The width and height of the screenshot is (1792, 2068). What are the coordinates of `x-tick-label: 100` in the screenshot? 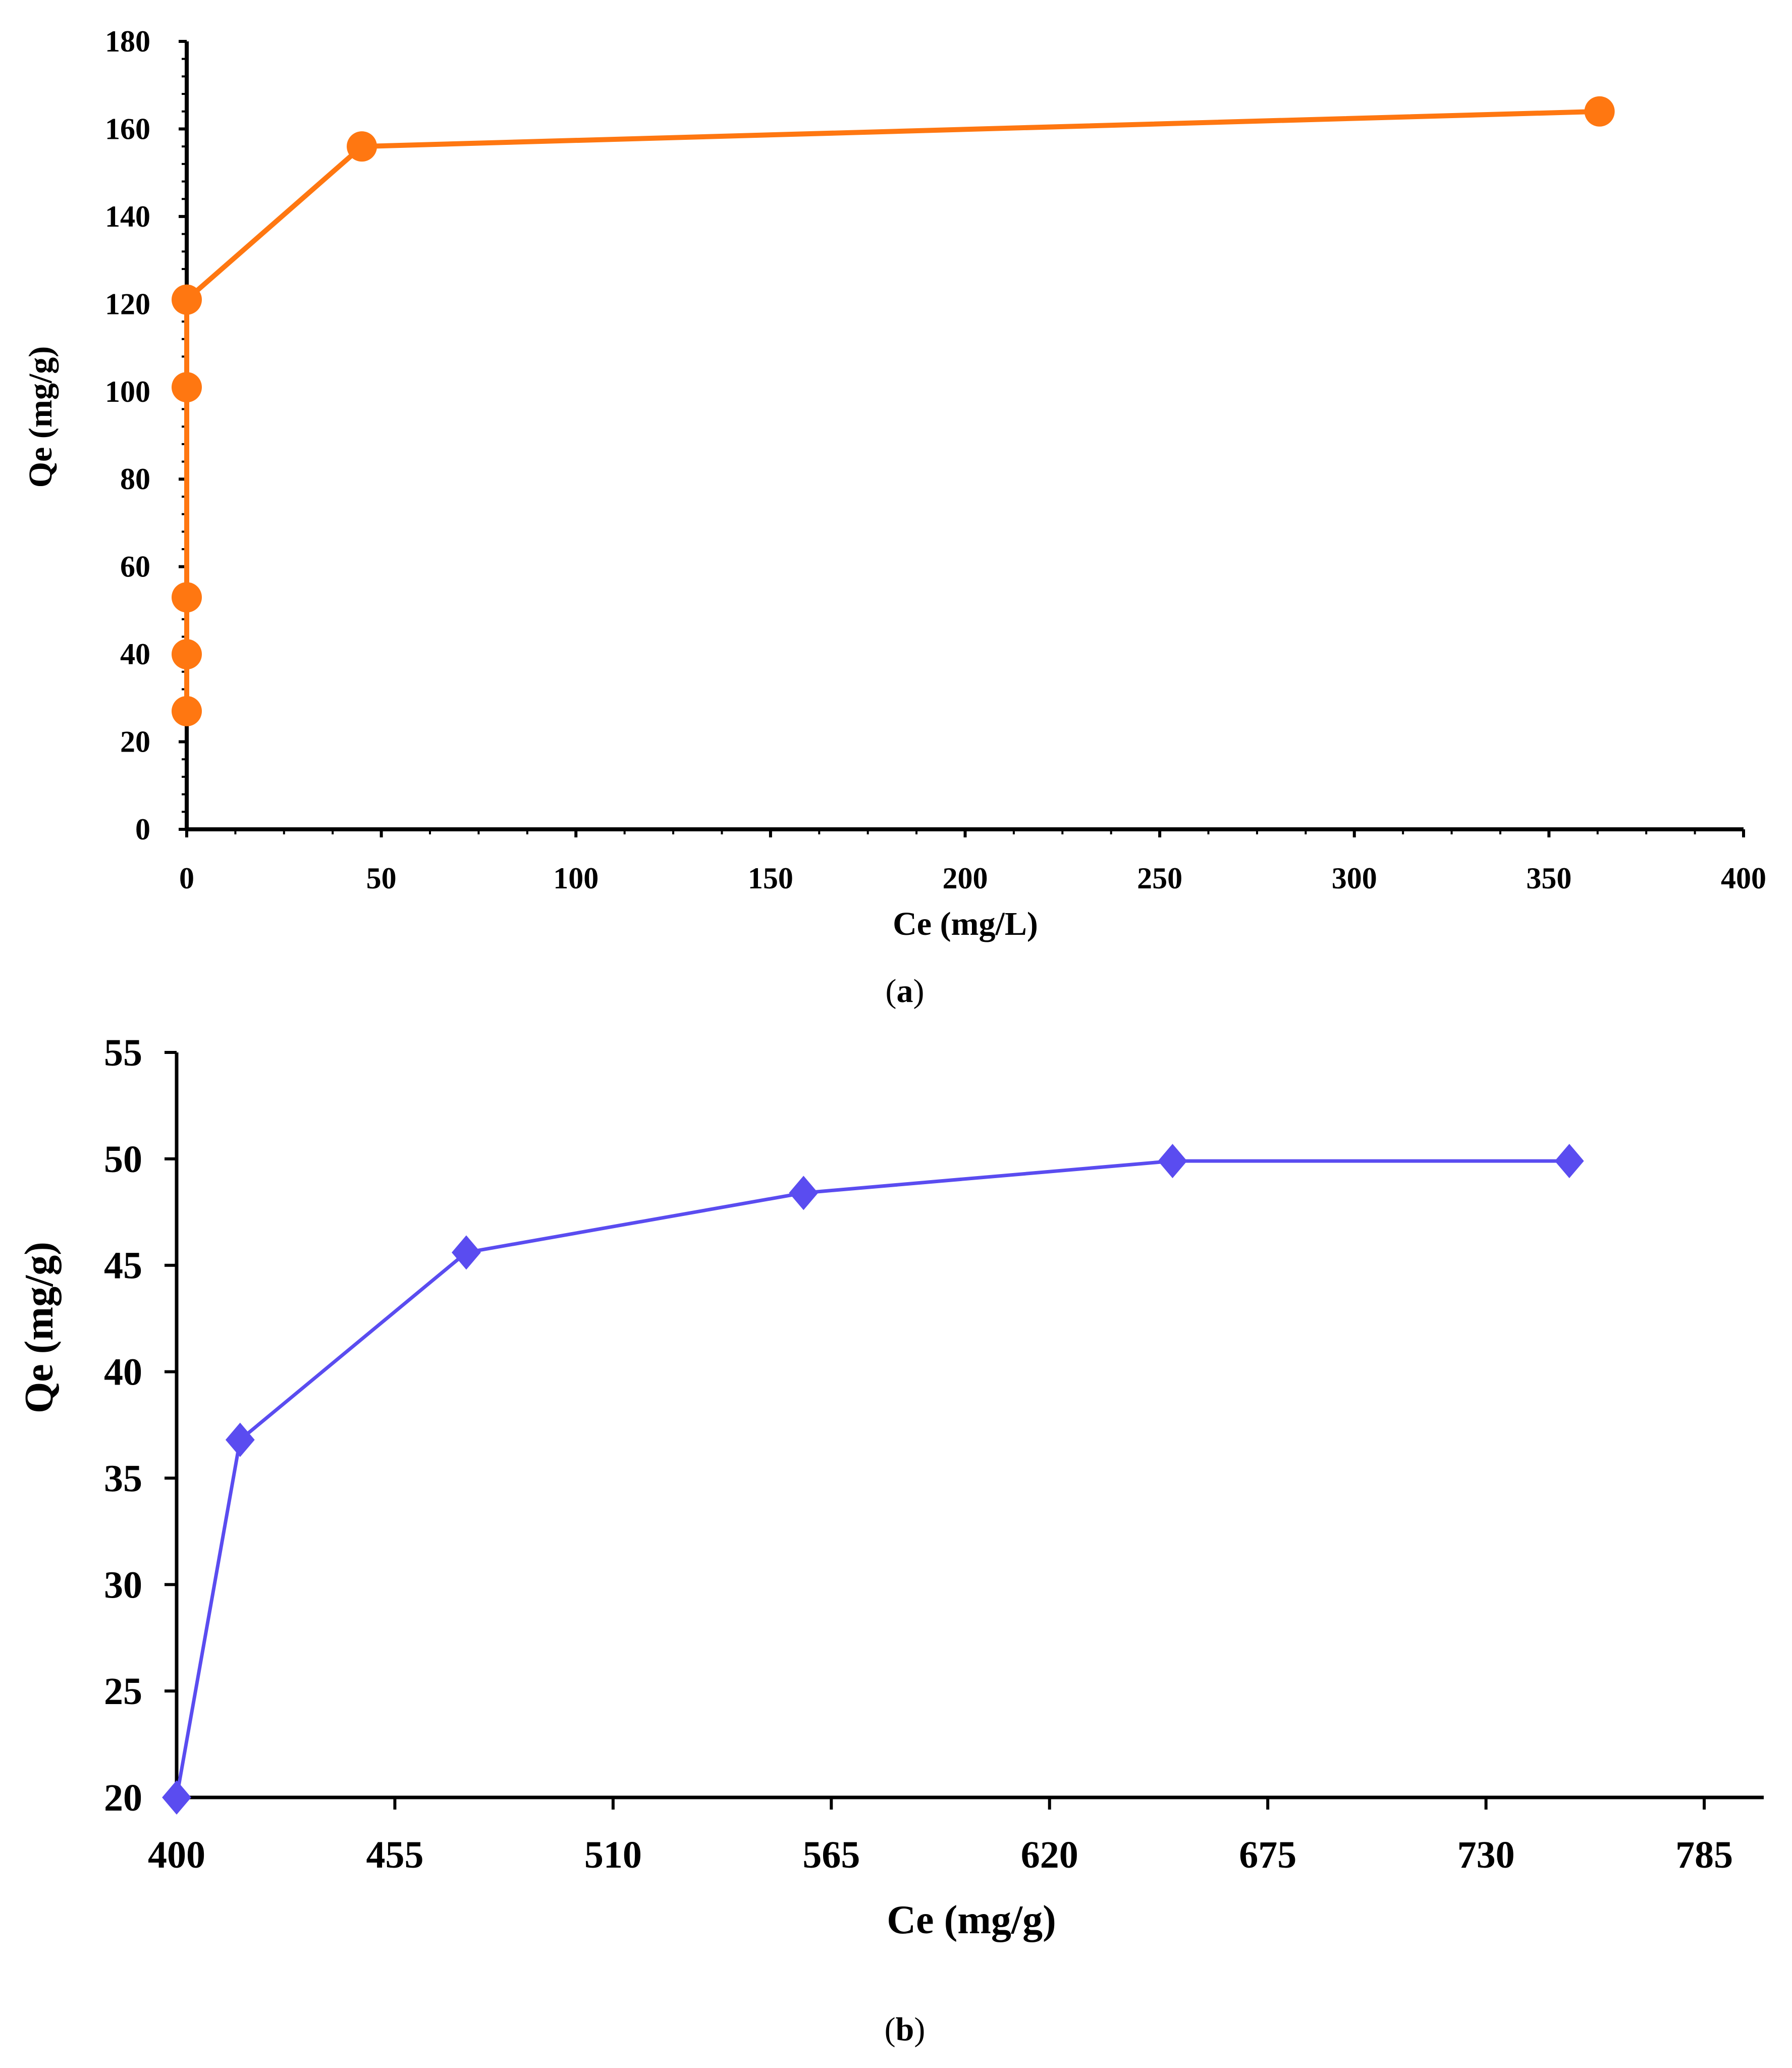 It's located at (576, 878).